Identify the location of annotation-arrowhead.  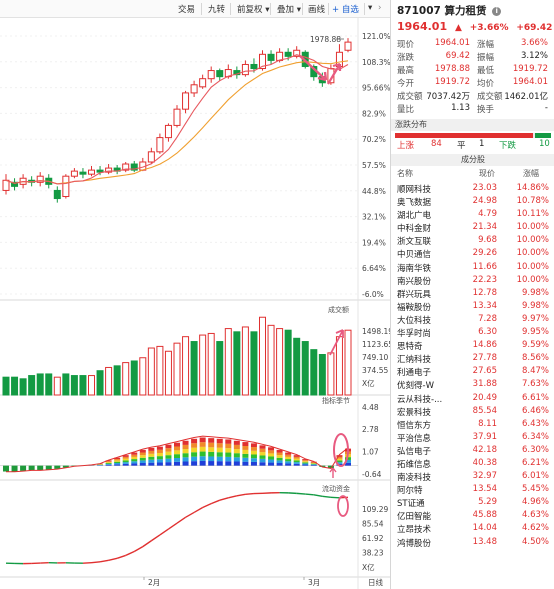
(322, 76).